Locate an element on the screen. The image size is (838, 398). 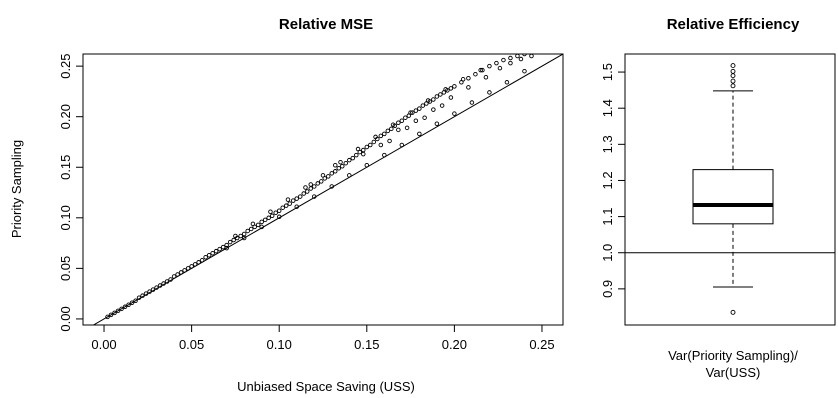
boxplot-y-axis: 0.9 1.0 1.1 1.2 1.3 1.4 1.5 is located at coordinates (613, 180).